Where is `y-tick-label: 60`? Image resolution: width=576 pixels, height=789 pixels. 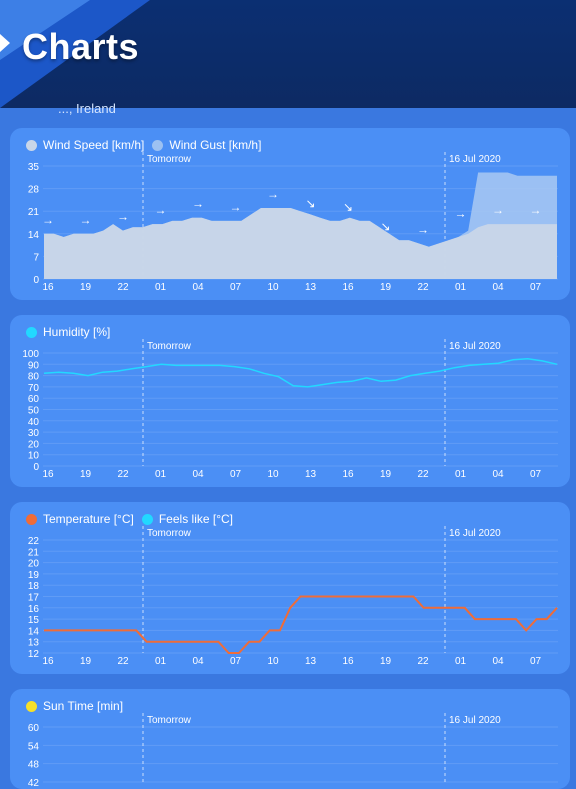 y-tick-label: 60 is located at coordinates (34, 728).